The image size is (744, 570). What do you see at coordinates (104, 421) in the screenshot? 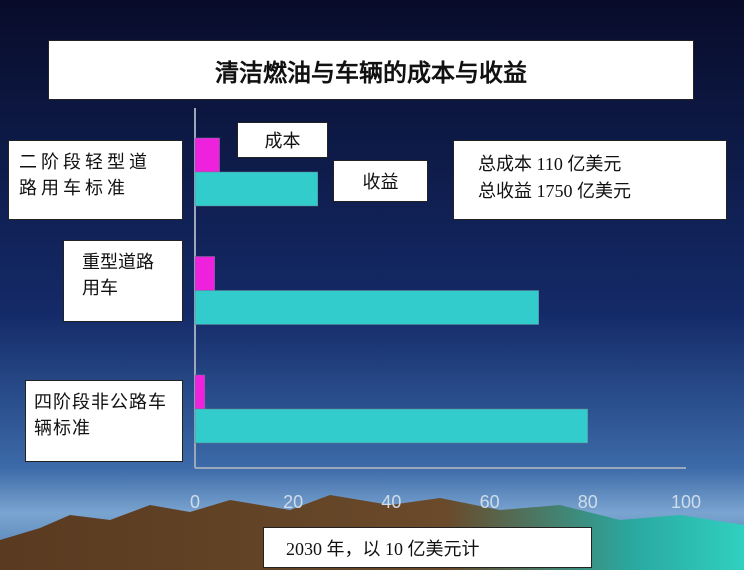
I see `category-label: 四阶段非公路车辆标准` at bounding box center [104, 421].